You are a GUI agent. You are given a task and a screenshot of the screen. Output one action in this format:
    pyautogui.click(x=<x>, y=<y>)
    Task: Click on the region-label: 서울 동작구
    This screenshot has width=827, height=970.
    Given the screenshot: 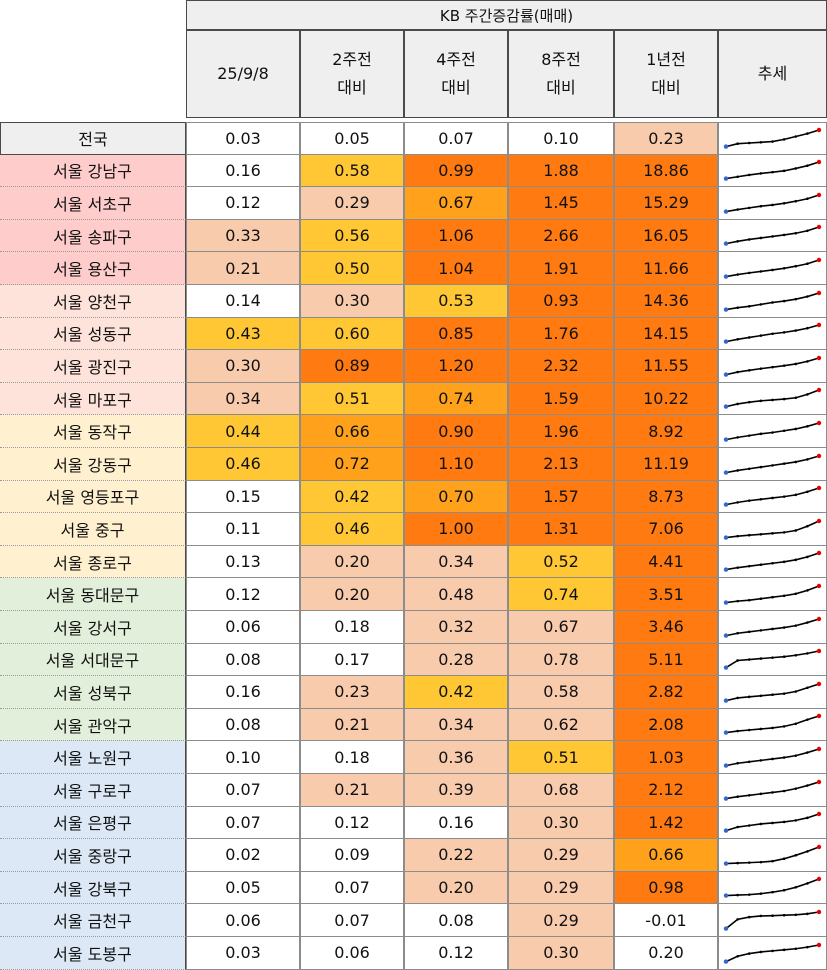 What is the action you would take?
    pyautogui.click(x=93, y=431)
    